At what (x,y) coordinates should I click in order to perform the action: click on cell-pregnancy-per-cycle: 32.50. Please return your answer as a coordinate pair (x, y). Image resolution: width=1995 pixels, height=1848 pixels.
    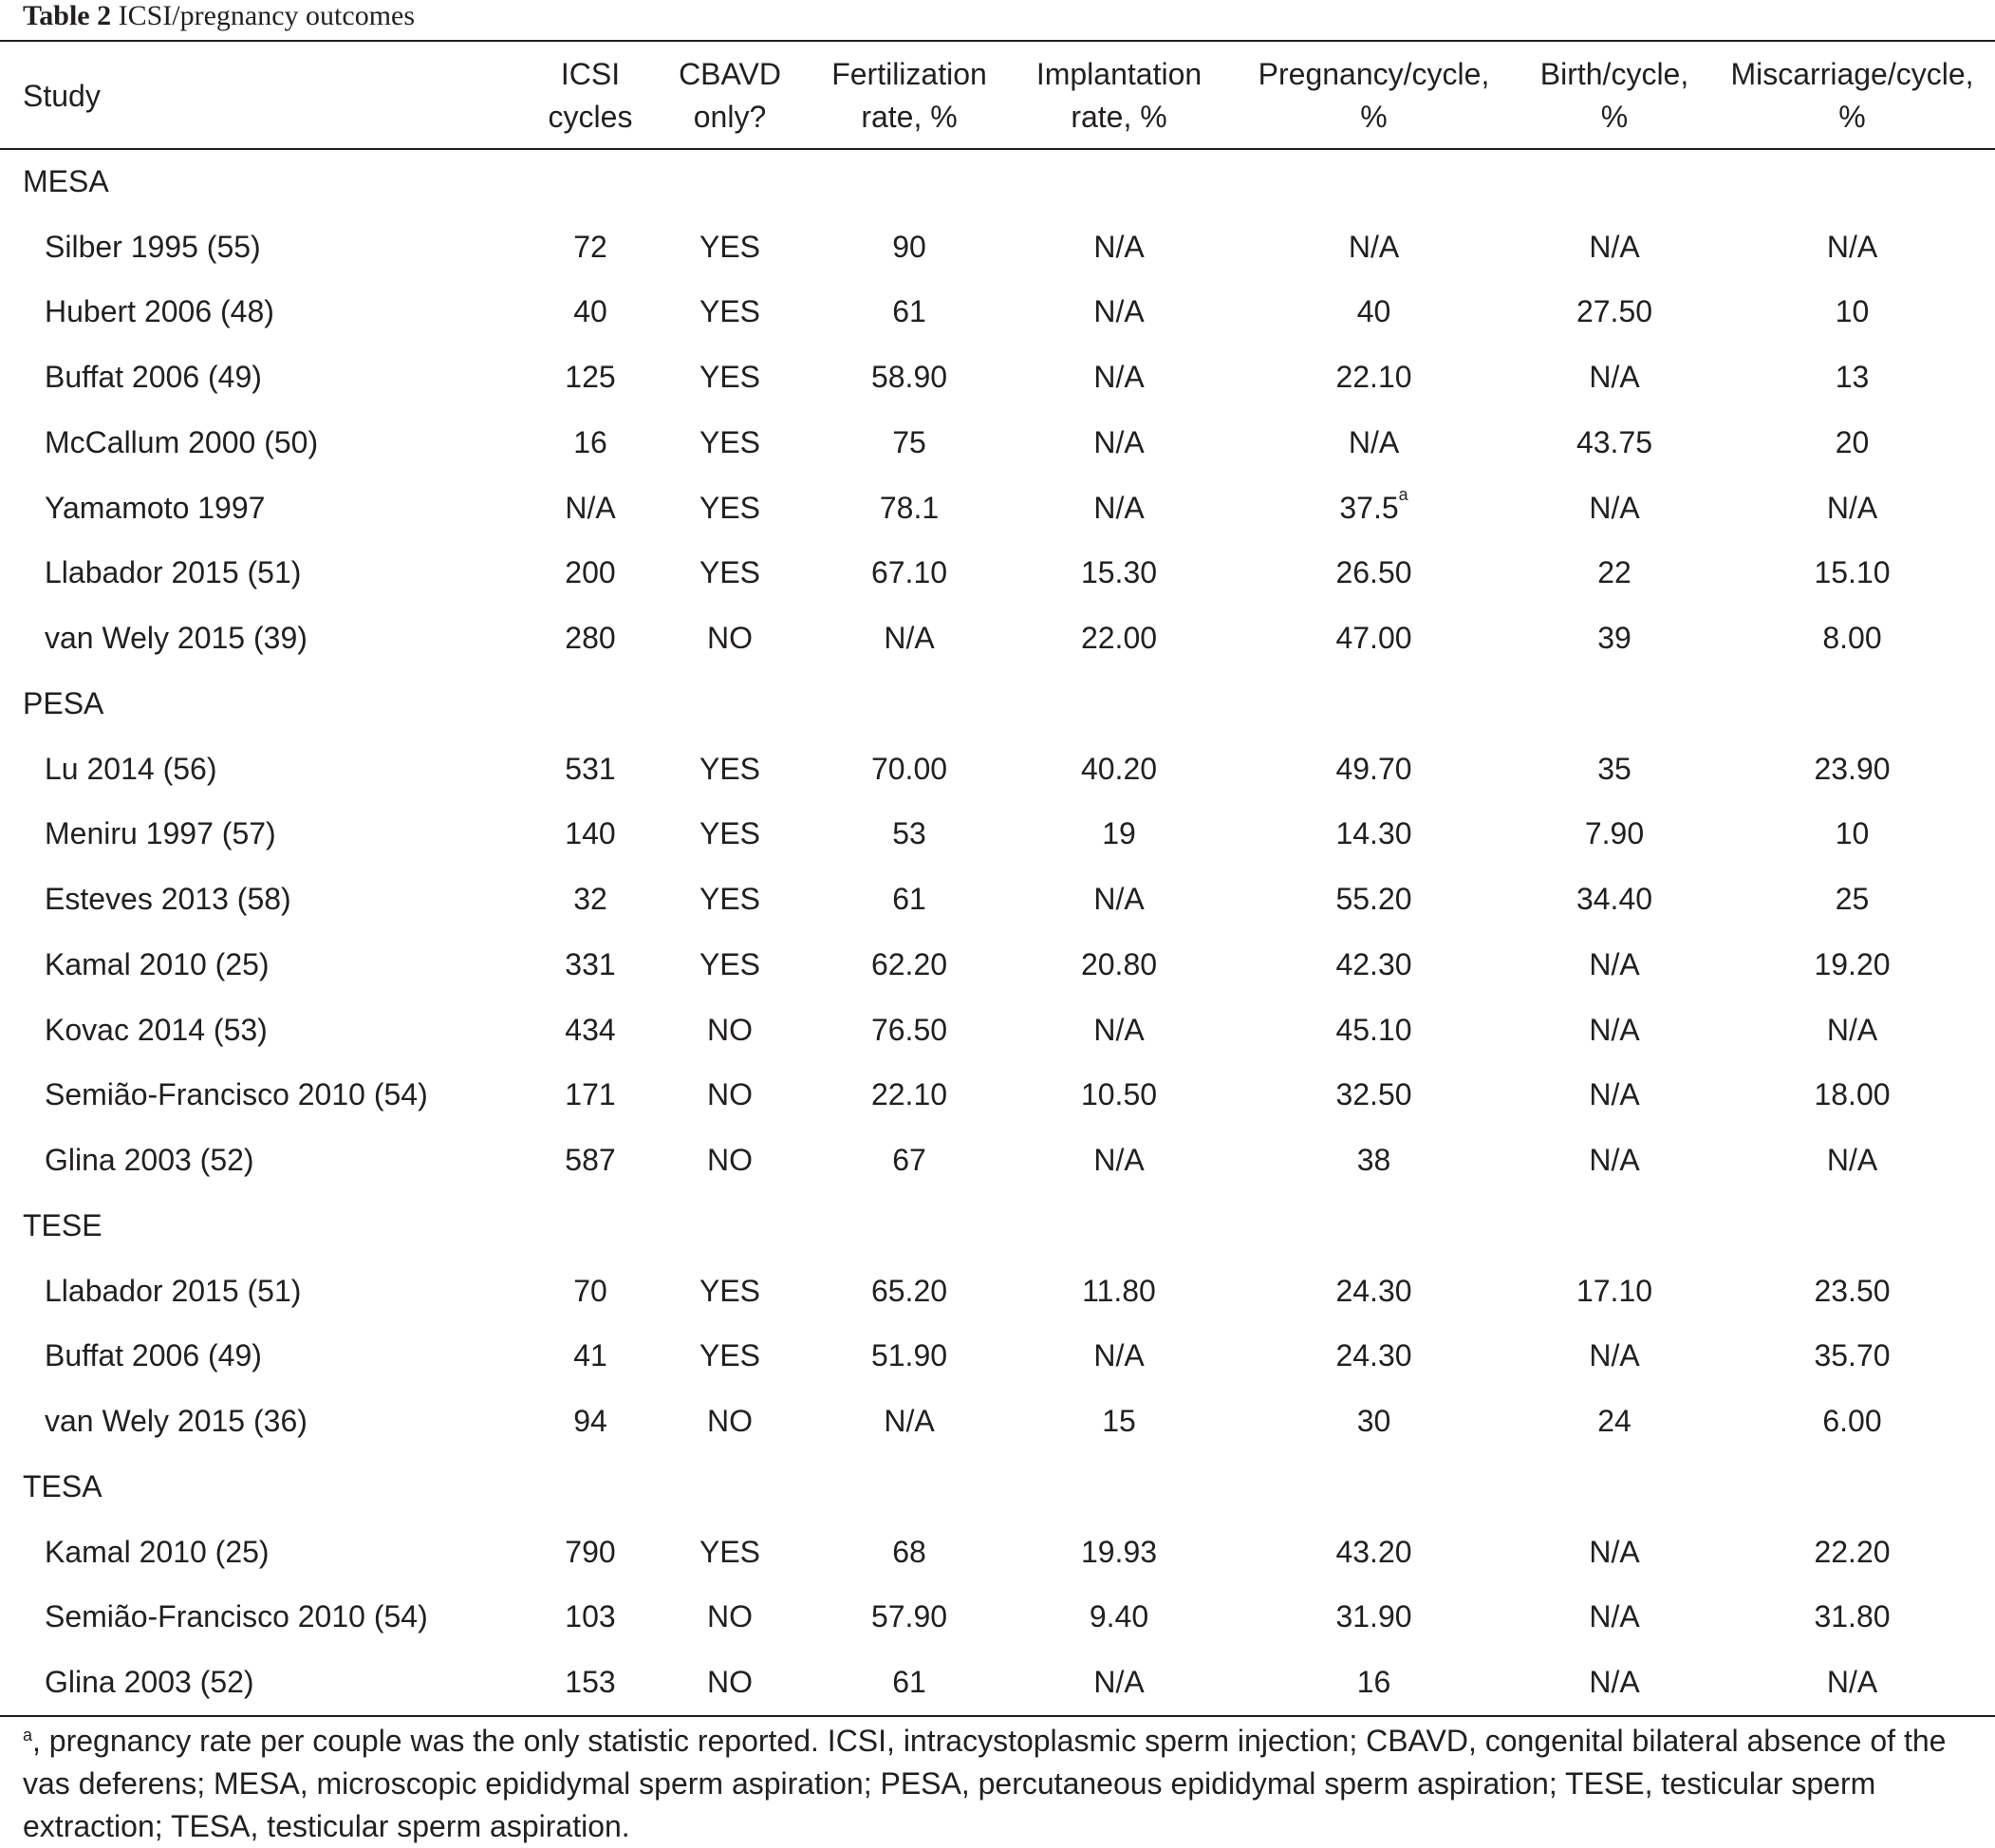
    Looking at the image, I should click on (1374, 1095).